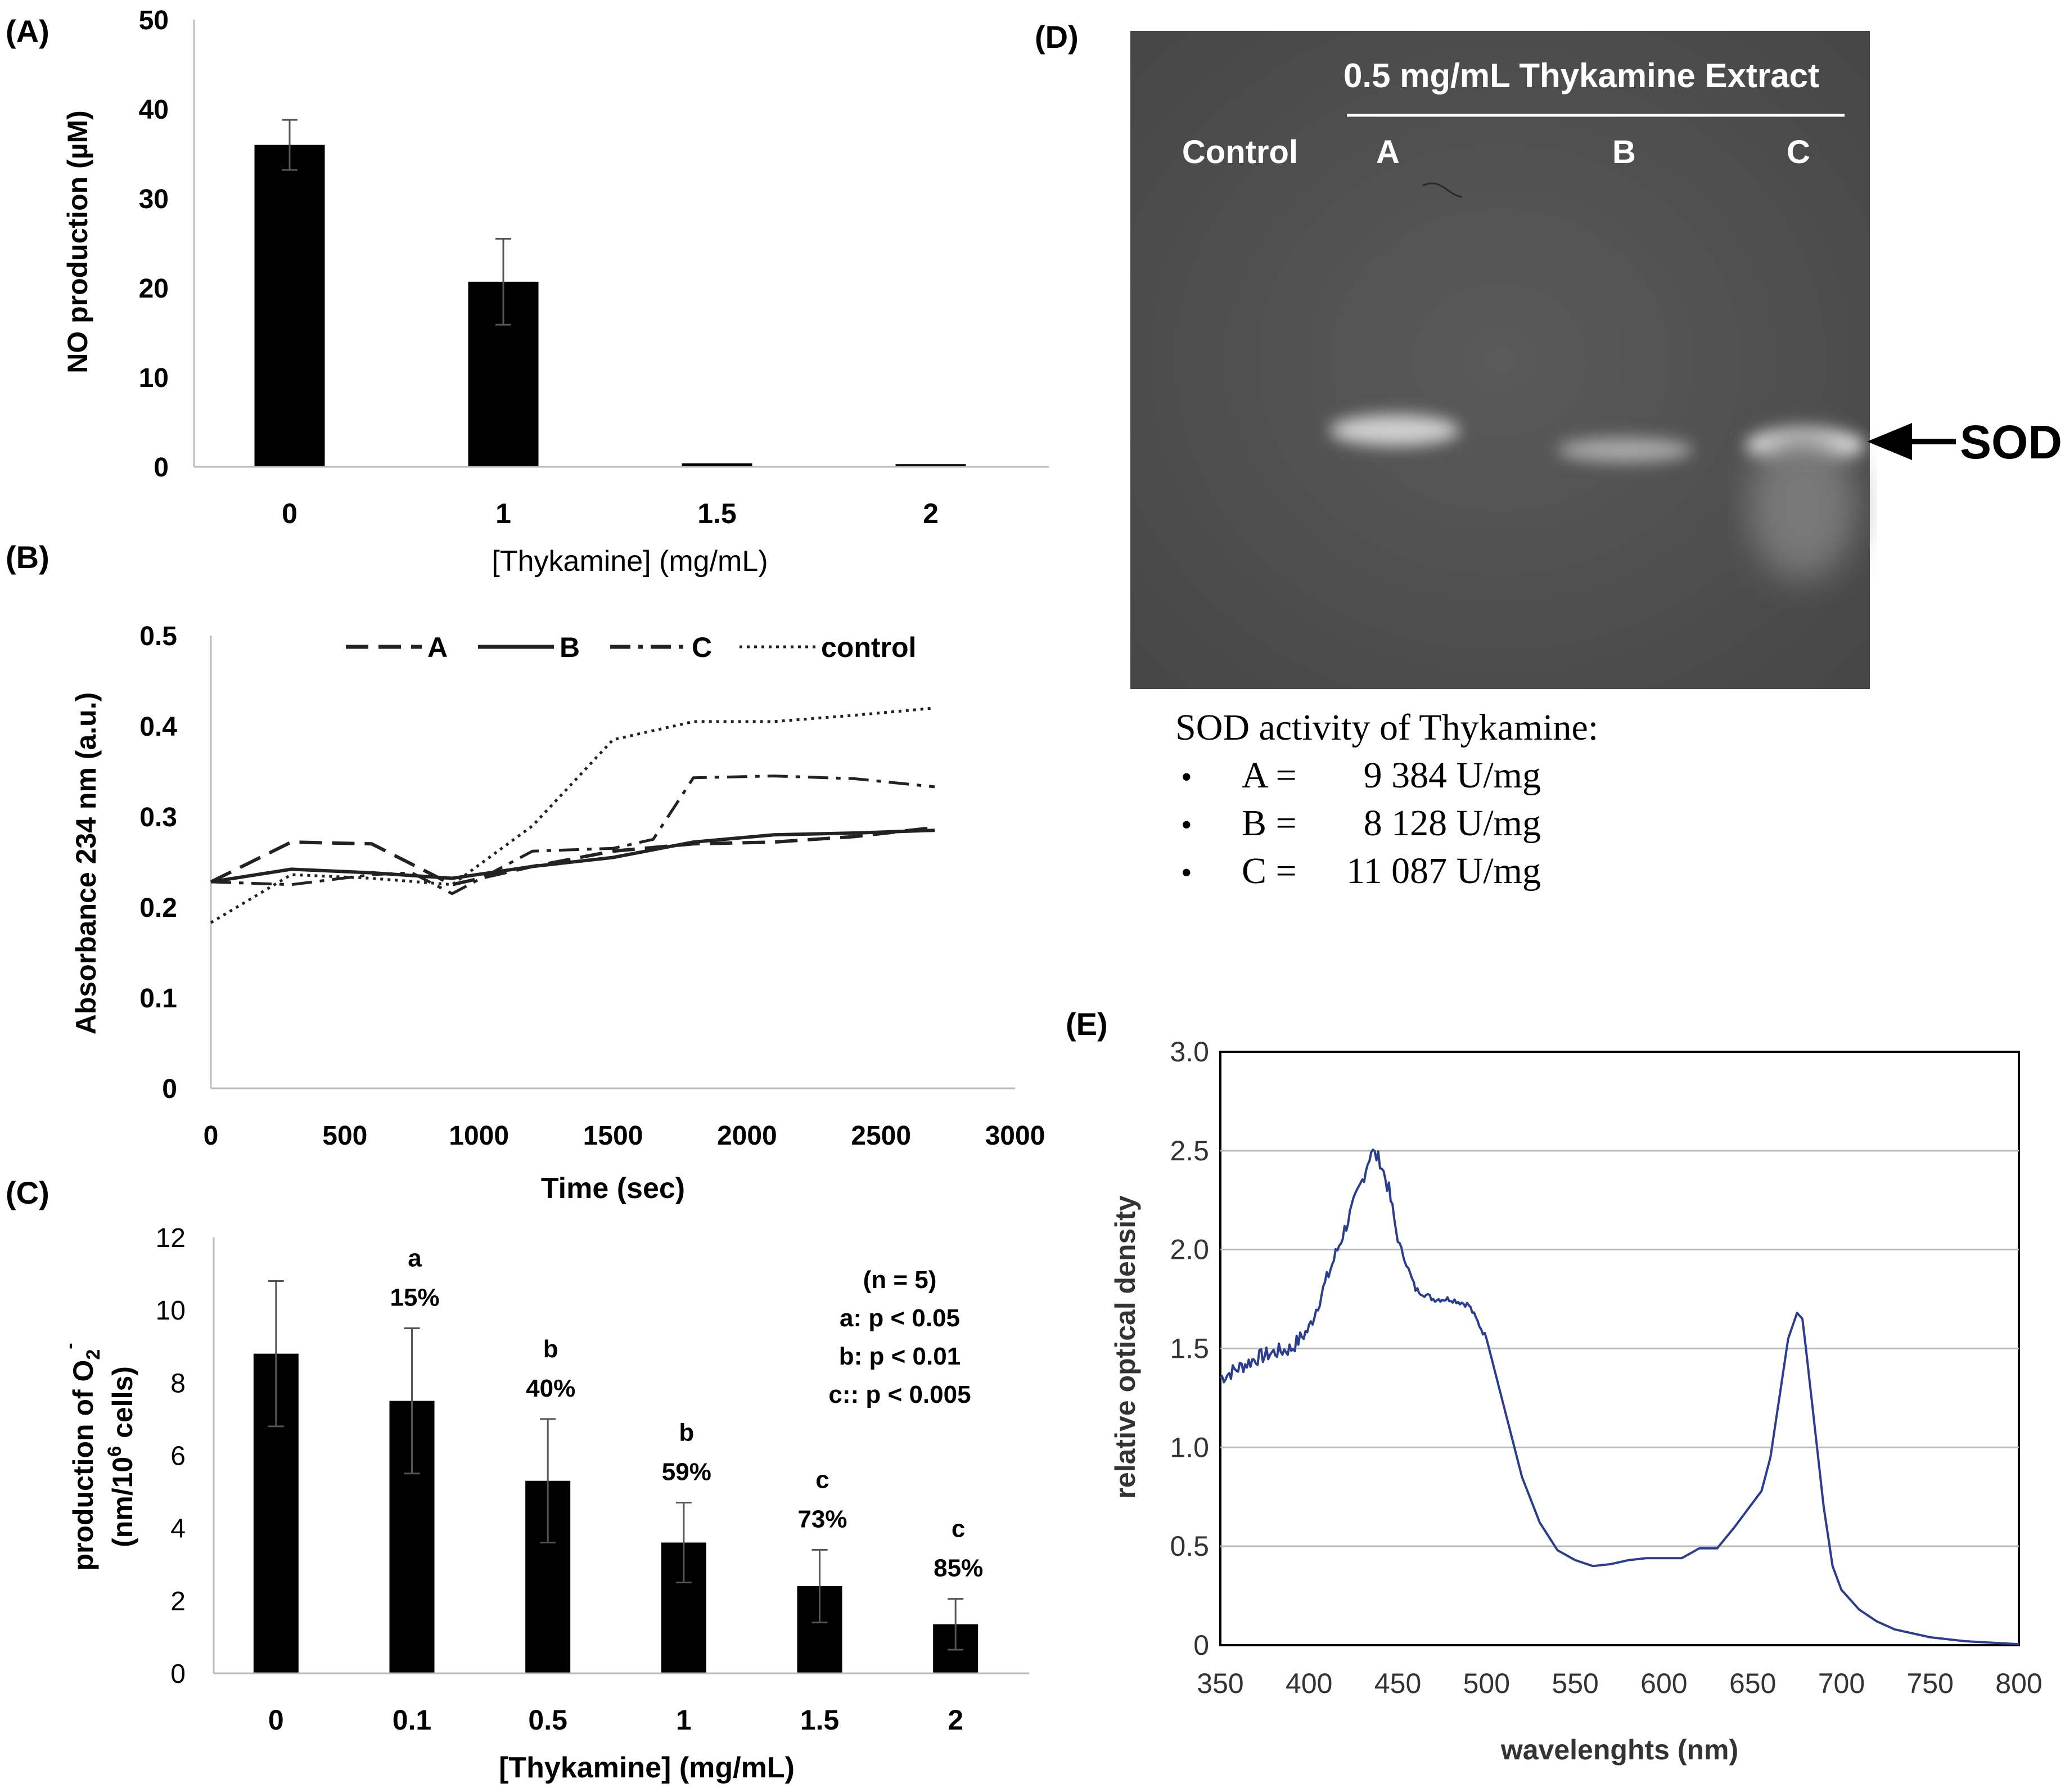  I want to click on significance-note: a: p < 0.05, so click(900, 1318).